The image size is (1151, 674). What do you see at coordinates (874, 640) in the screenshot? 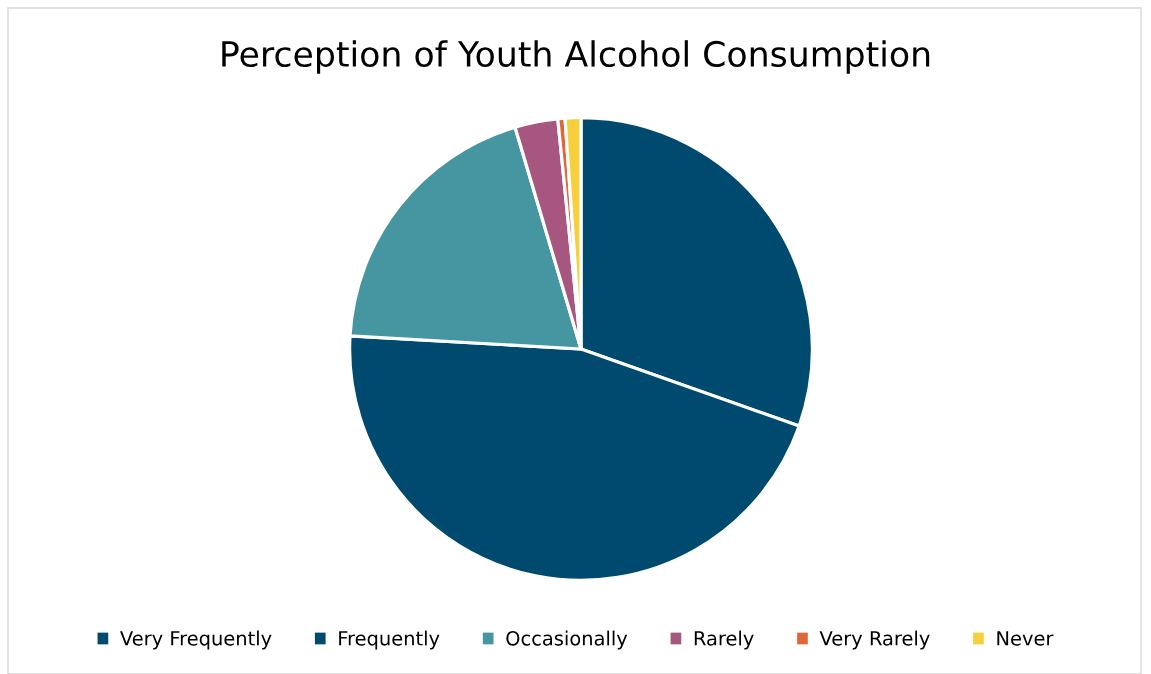
I see `legend-label: Very Rarely` at bounding box center [874, 640].